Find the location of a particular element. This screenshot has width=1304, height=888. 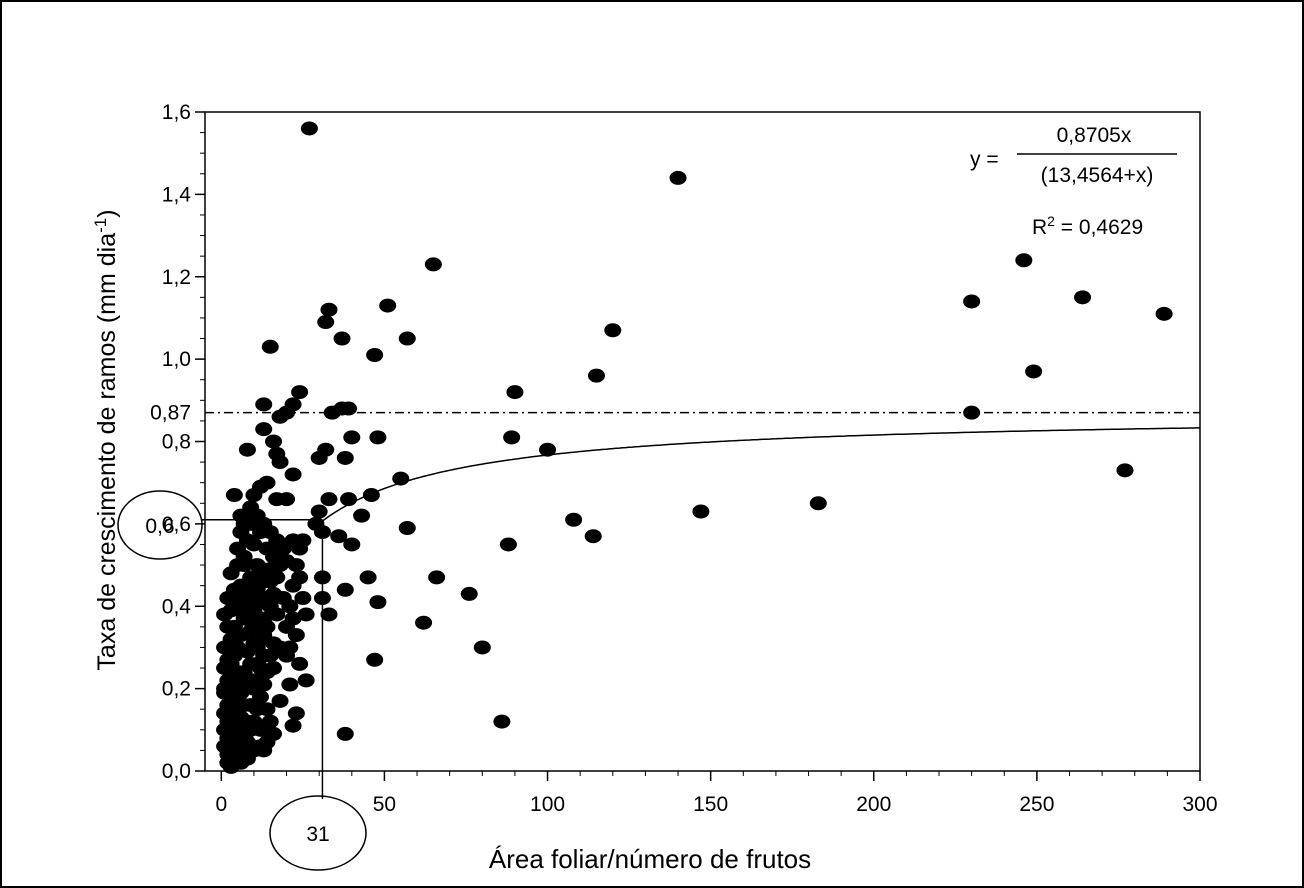

equation-denominator: (13,4564+x) is located at coordinates (1097, 175).